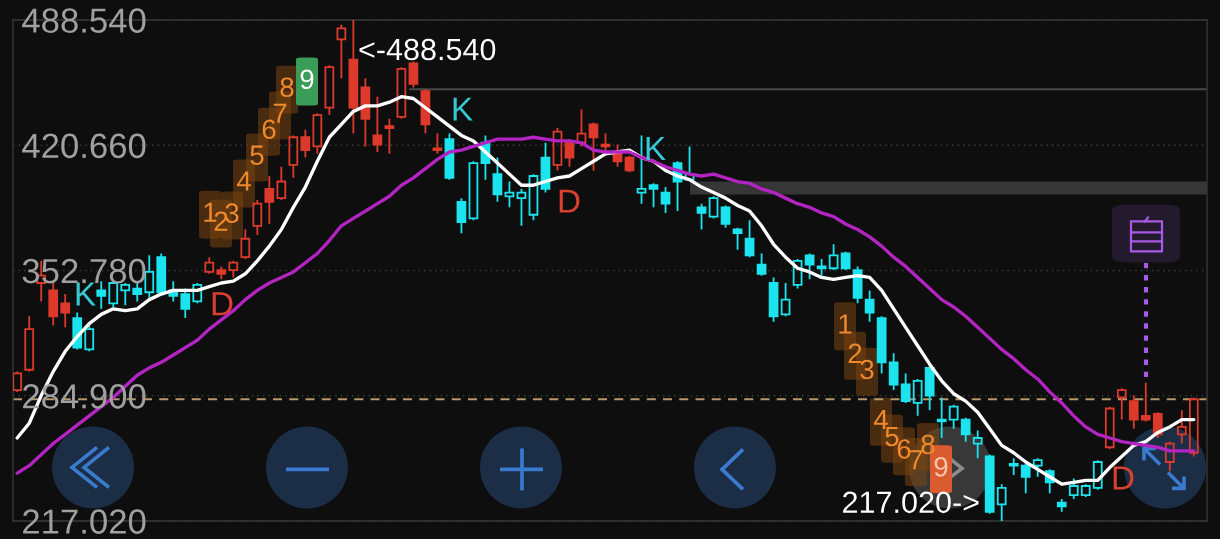 The image size is (1220, 539). Describe the element at coordinates (84, 20) in the screenshot. I see `y-tick-label: 488.540` at that location.